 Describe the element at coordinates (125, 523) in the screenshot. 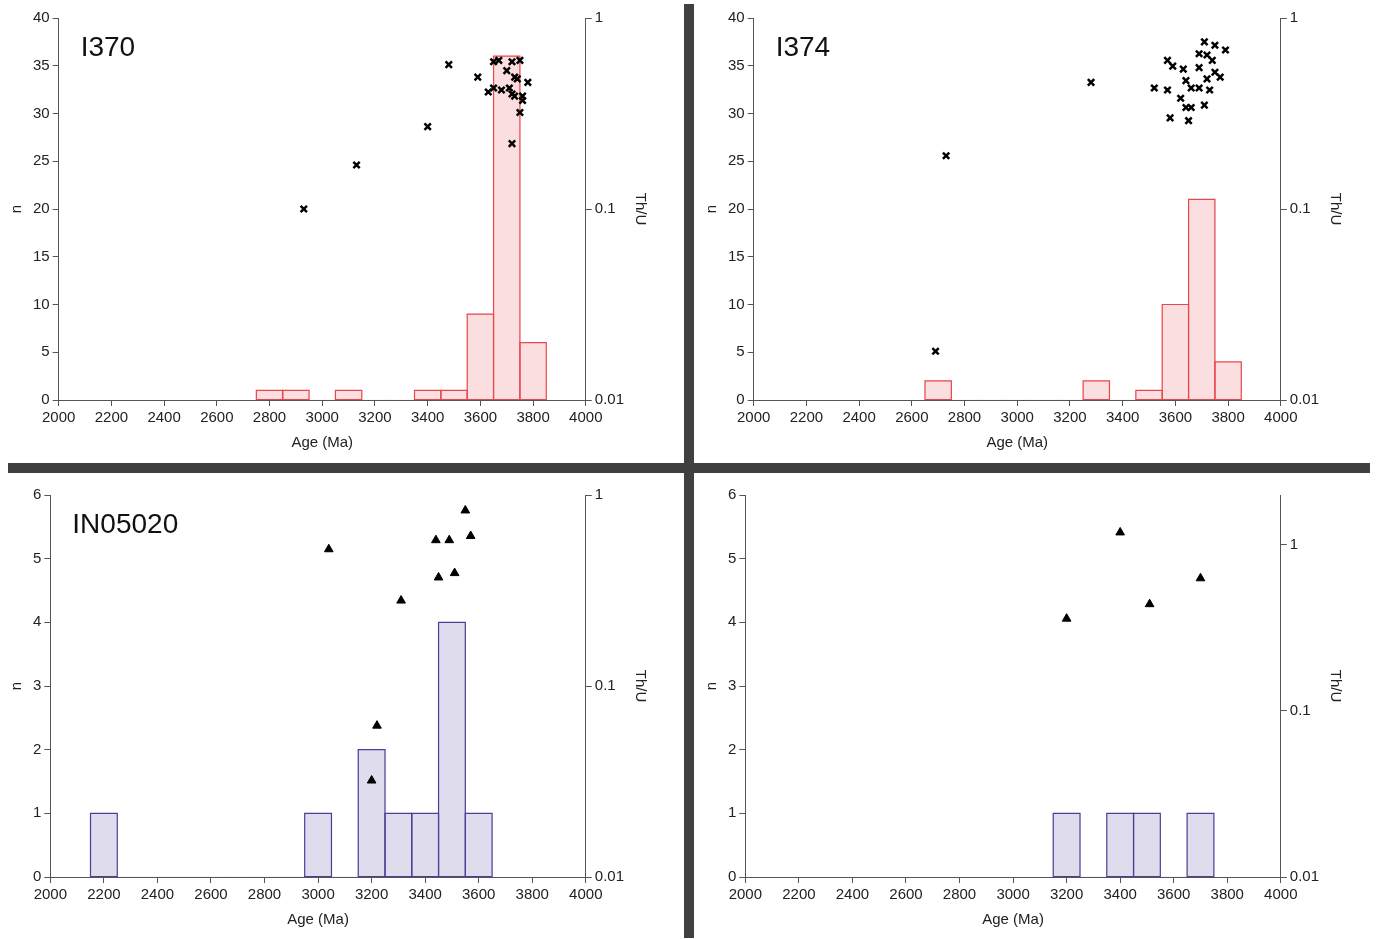

I see `text: IN05020` at that location.